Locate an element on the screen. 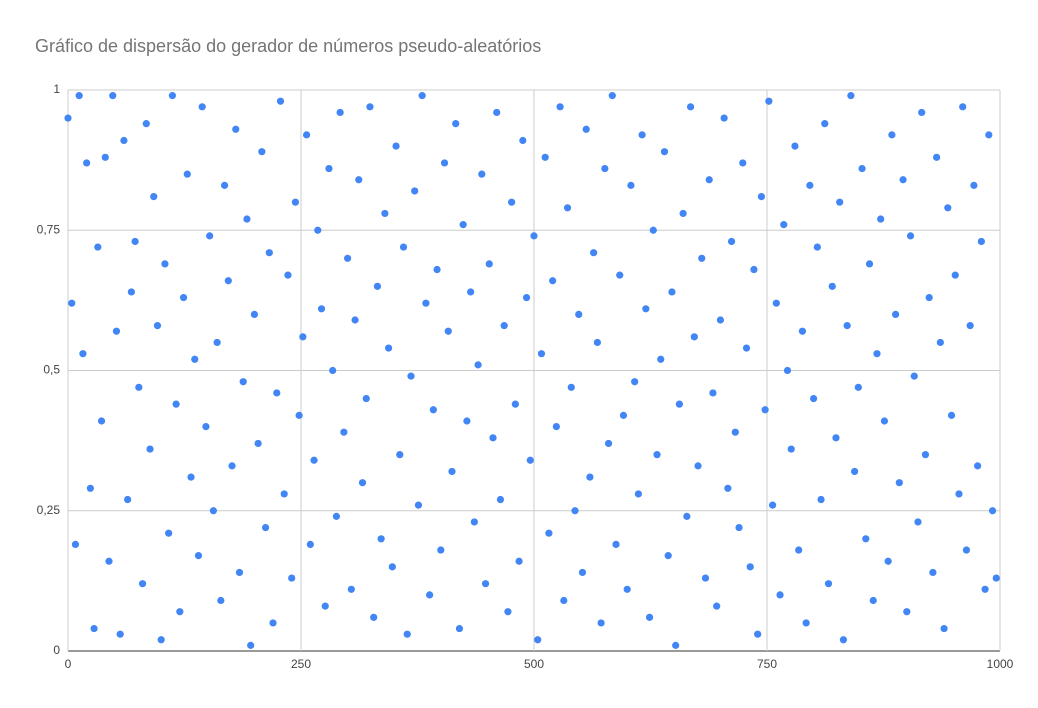 The image size is (1038, 708). x-tick-label: 250 is located at coordinates (301, 664).